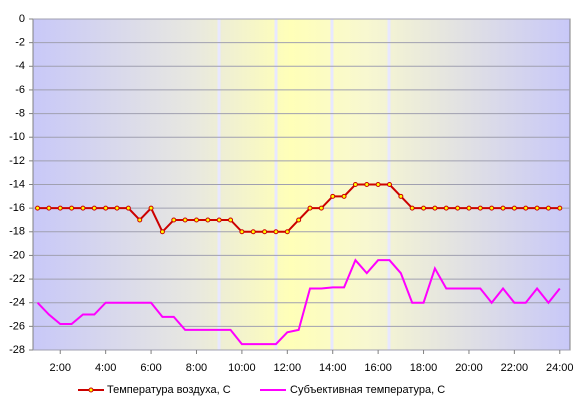 The height and width of the screenshot is (413, 578). What do you see at coordinates (22, 19) in the screenshot?
I see `y-tick-label: 0` at bounding box center [22, 19].